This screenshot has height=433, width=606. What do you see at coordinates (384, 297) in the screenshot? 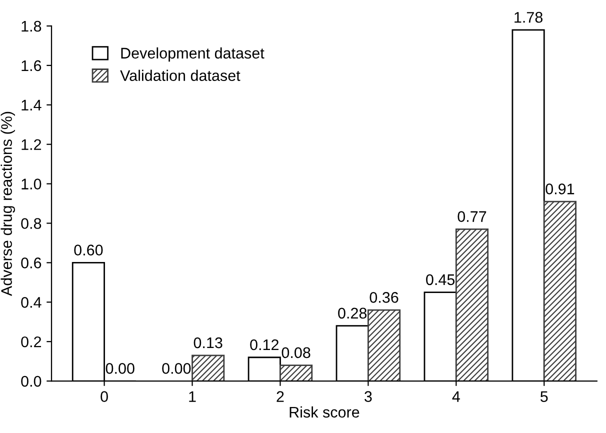
I see `data-label: 0.36` at bounding box center [384, 297].